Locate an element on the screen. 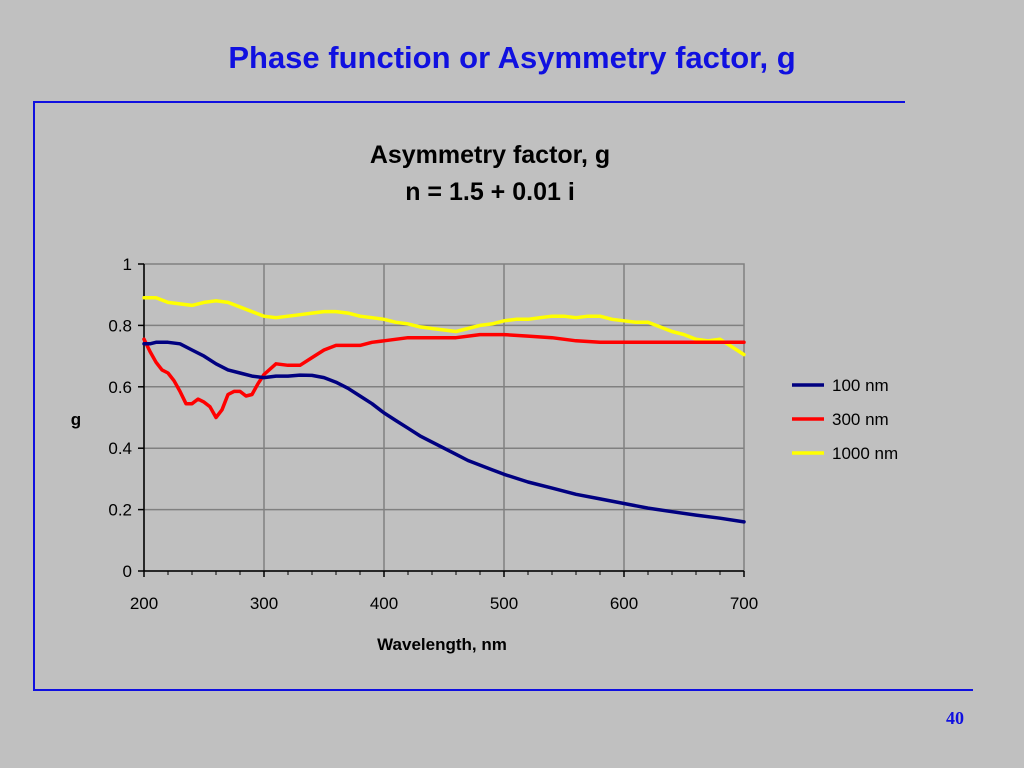  legend-label: 1000 nm is located at coordinates (865, 453).